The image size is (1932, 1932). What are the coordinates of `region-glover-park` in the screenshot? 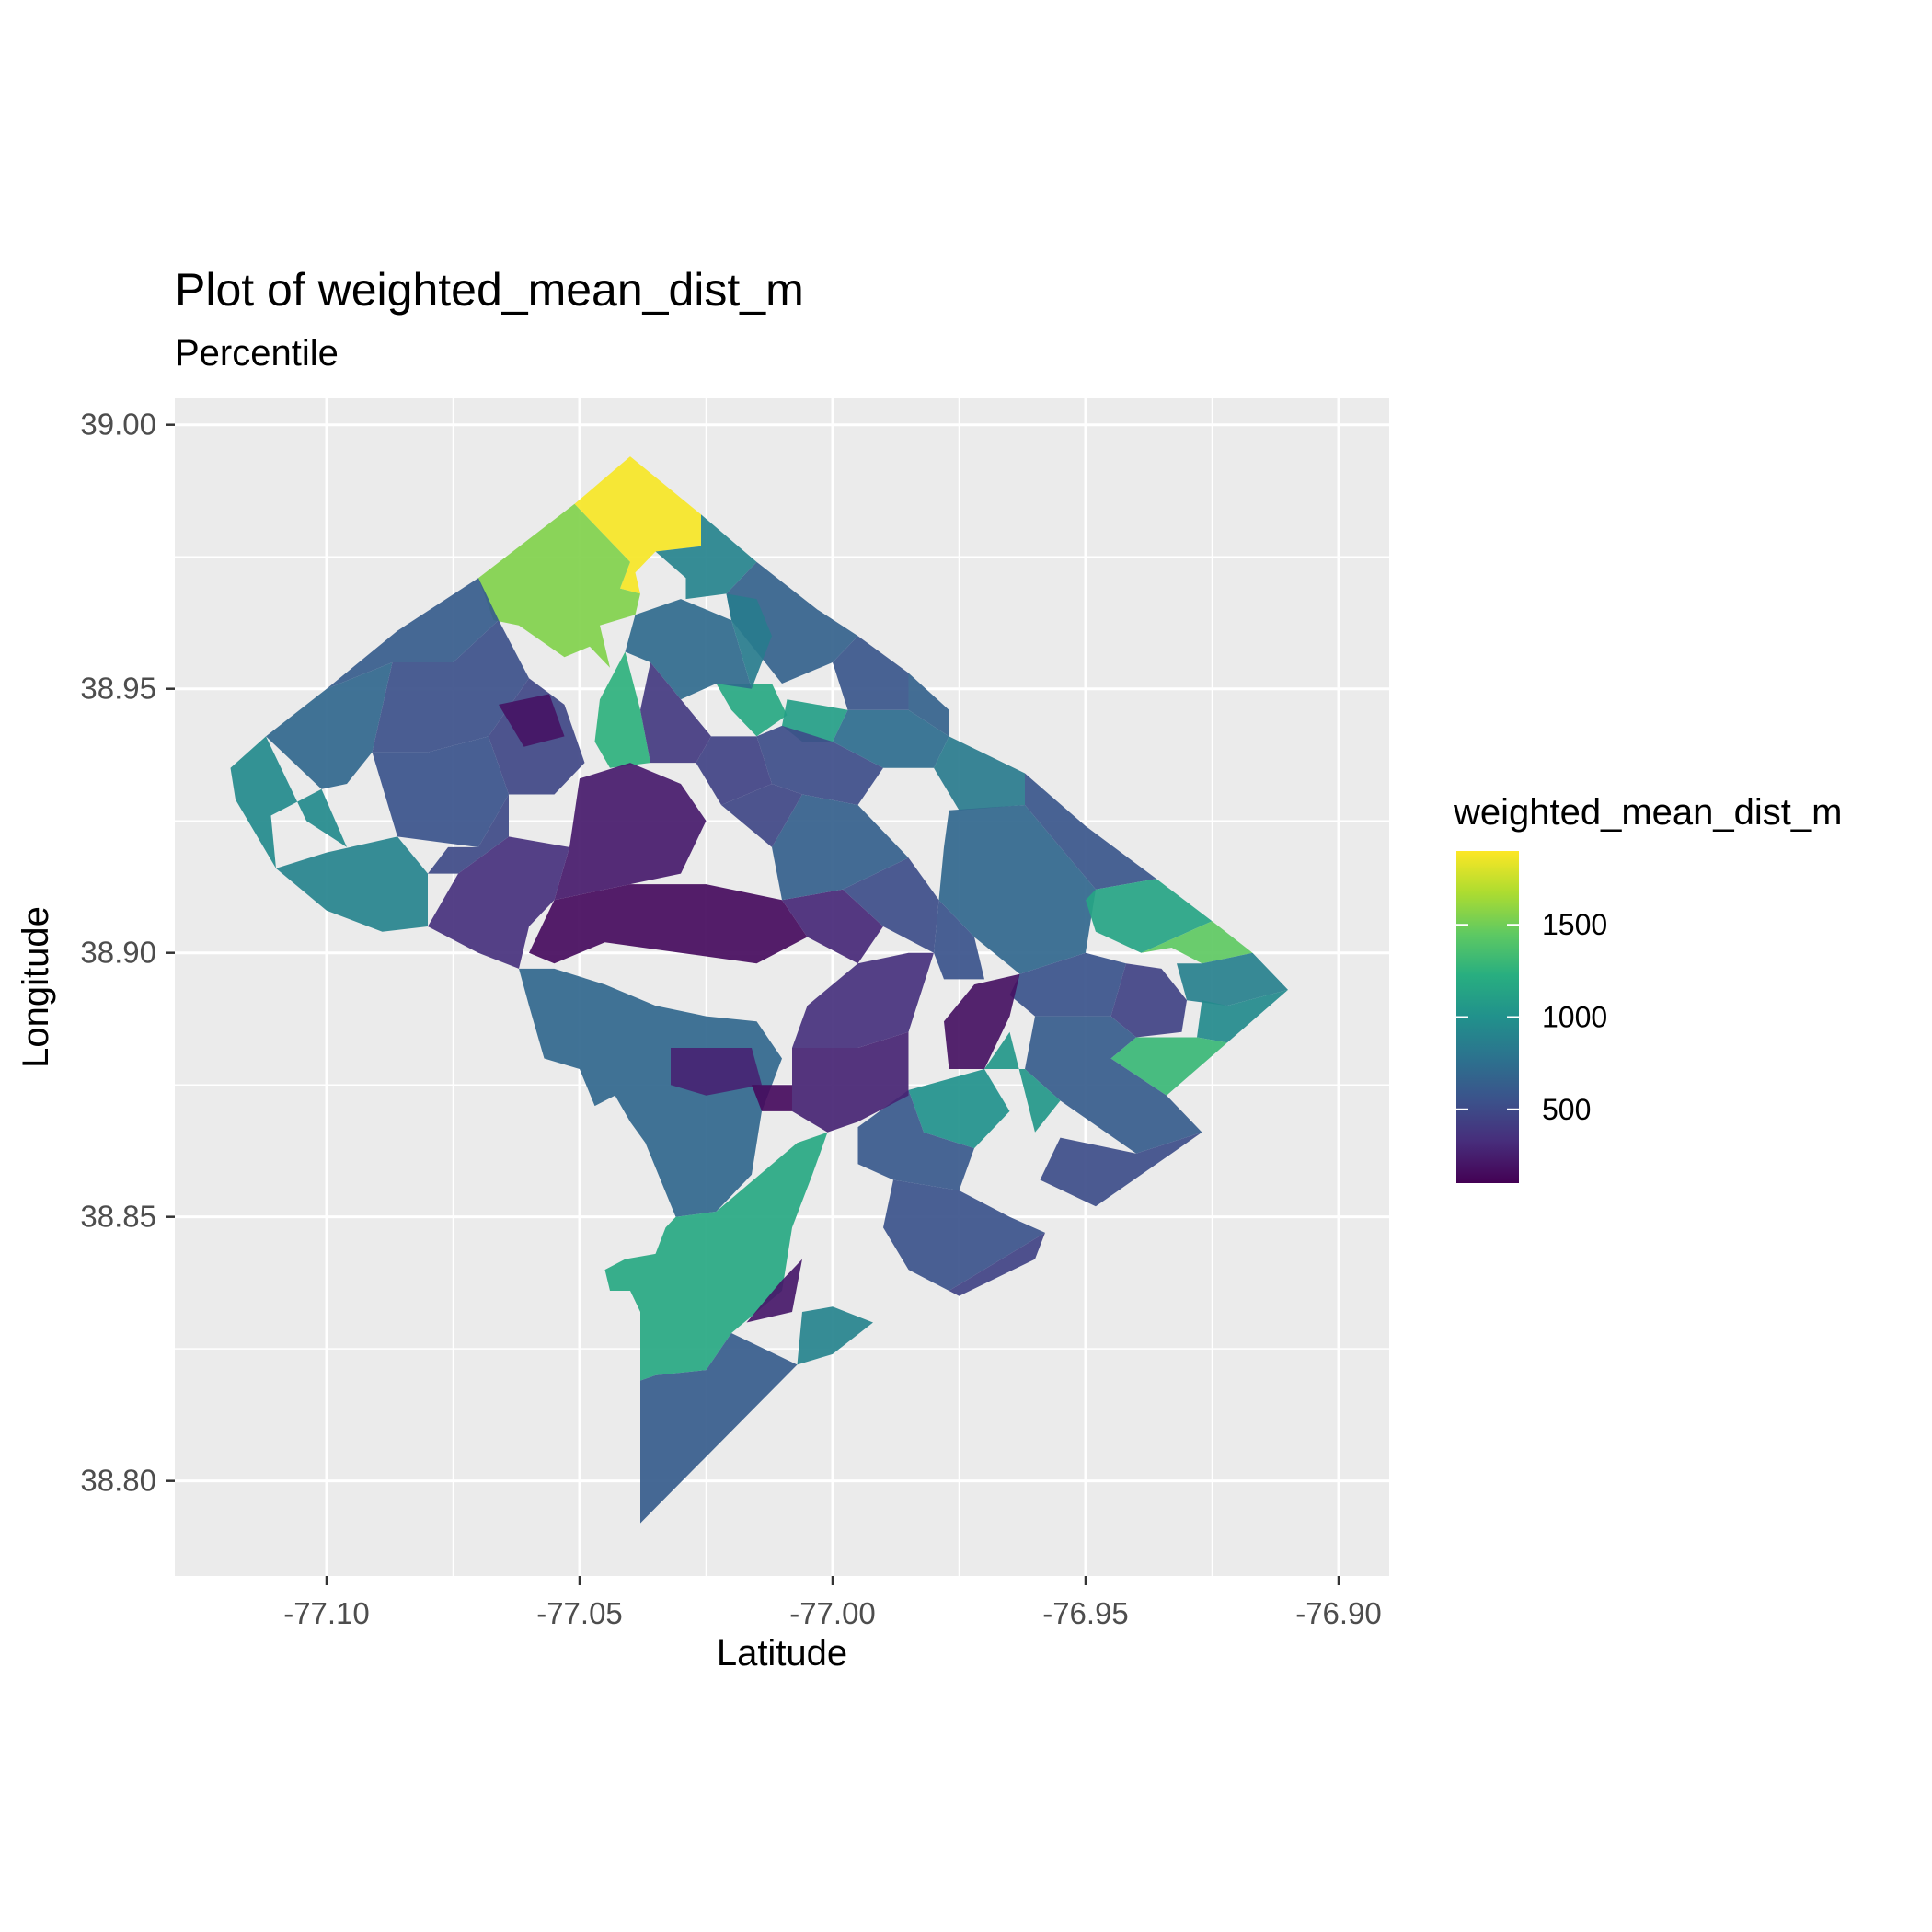 It's located at (468, 834).